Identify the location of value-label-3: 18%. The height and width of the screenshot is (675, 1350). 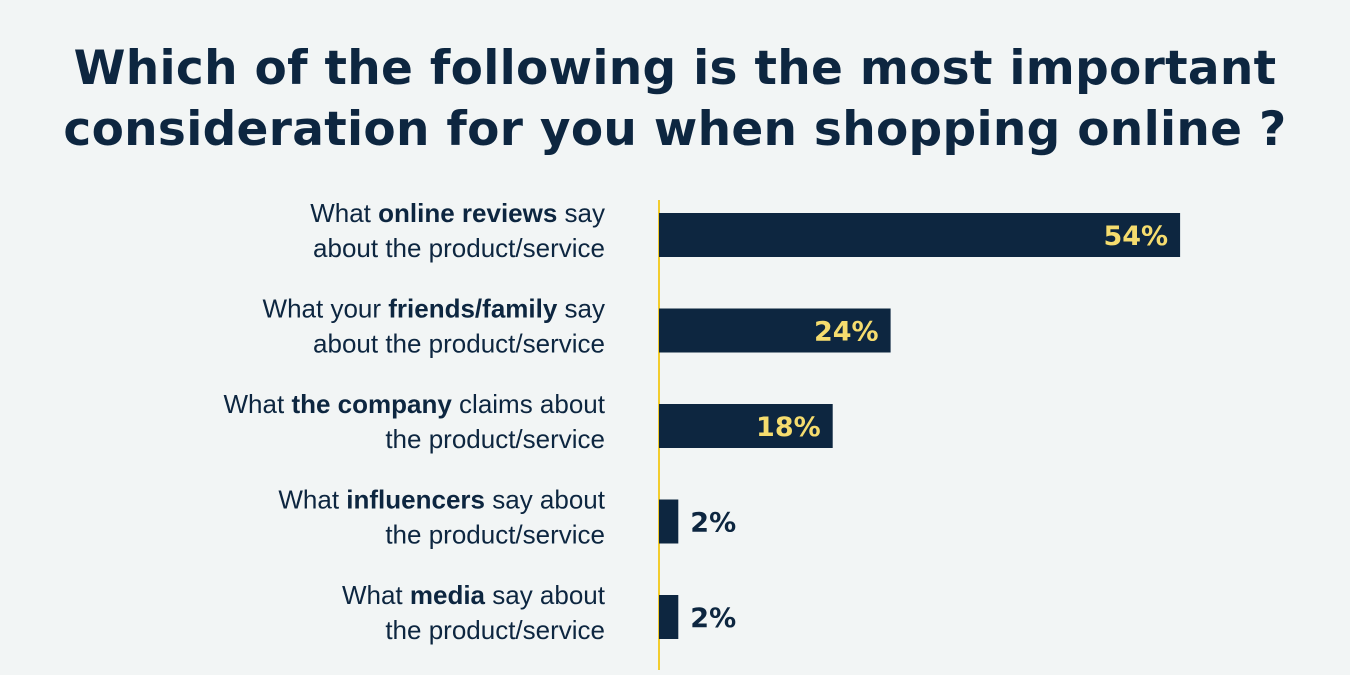
(788, 427).